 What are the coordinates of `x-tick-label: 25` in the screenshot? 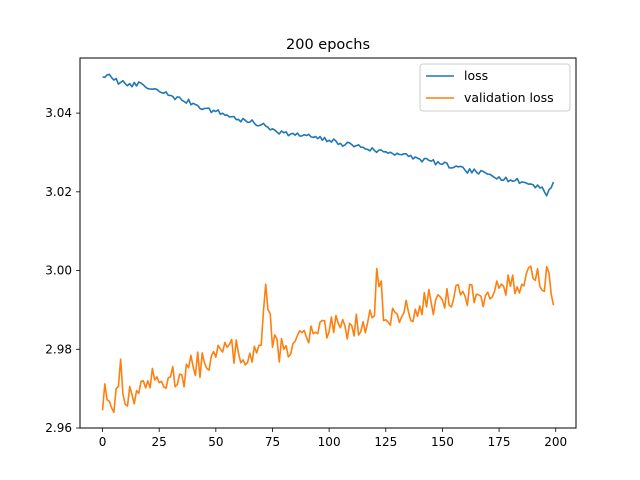 It's located at (159, 442).